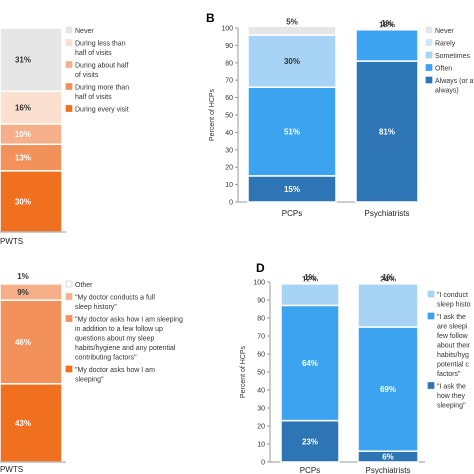  I want to click on legend-entry: habits/hygiene and any potential, so click(125, 348).